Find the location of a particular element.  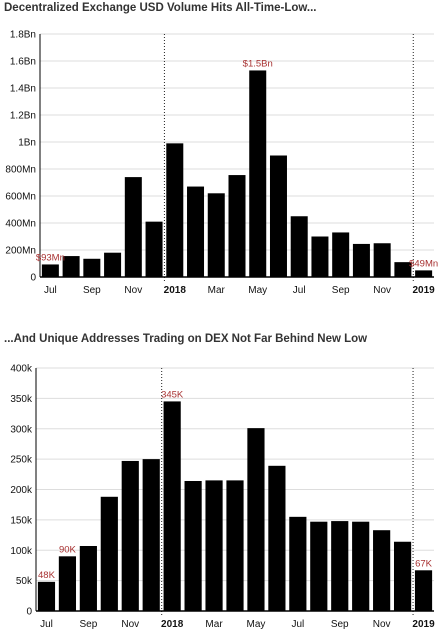

data-label: 67K is located at coordinates (424, 563).